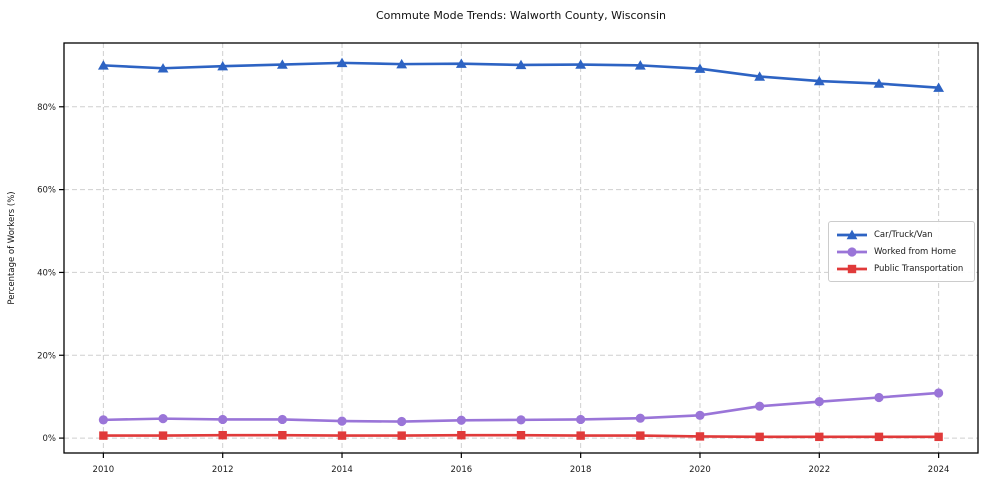 This screenshot has width=990, height=490. What do you see at coordinates (919, 269) in the screenshot?
I see `legend-label: Public Transportation` at bounding box center [919, 269].